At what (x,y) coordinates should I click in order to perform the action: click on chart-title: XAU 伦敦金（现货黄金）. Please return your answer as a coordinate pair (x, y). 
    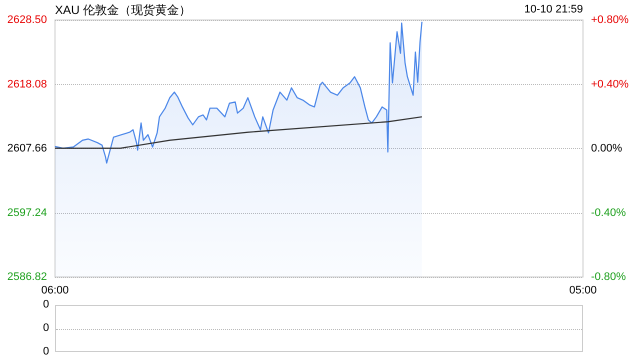
    Looking at the image, I should click on (123, 10).